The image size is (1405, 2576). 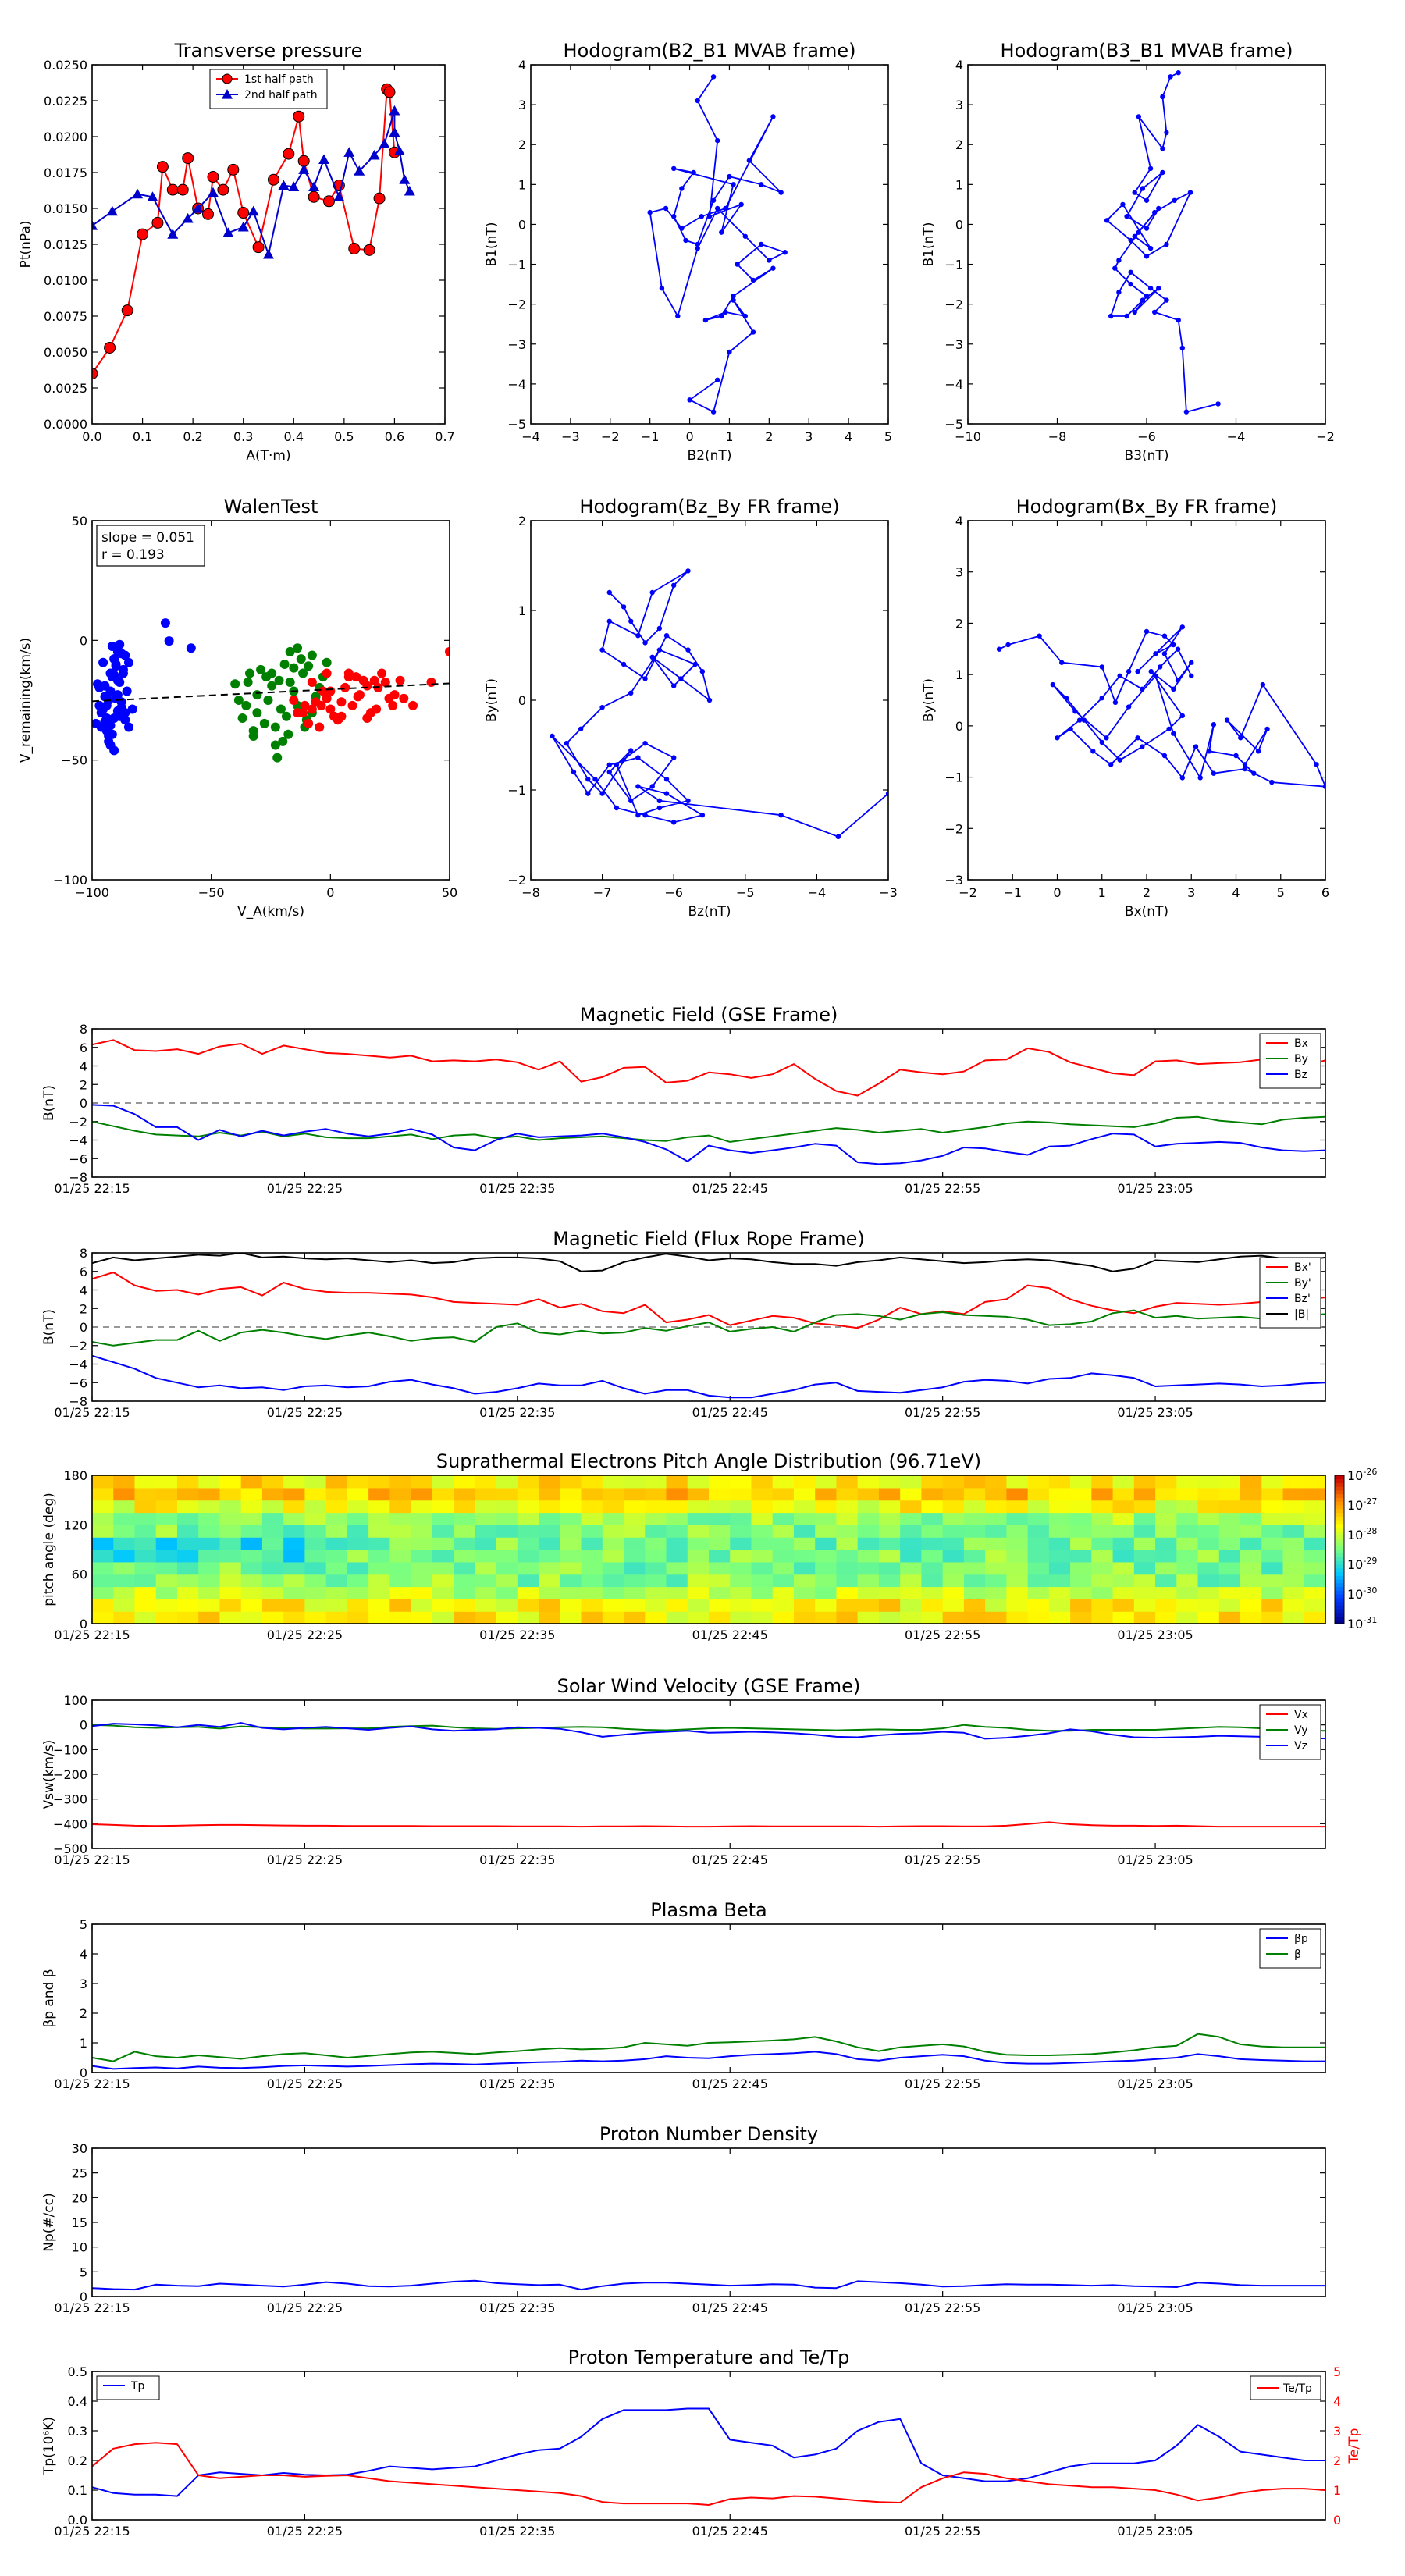 I want to click on y-tick-label: 0.2, so click(x=77, y=2460).